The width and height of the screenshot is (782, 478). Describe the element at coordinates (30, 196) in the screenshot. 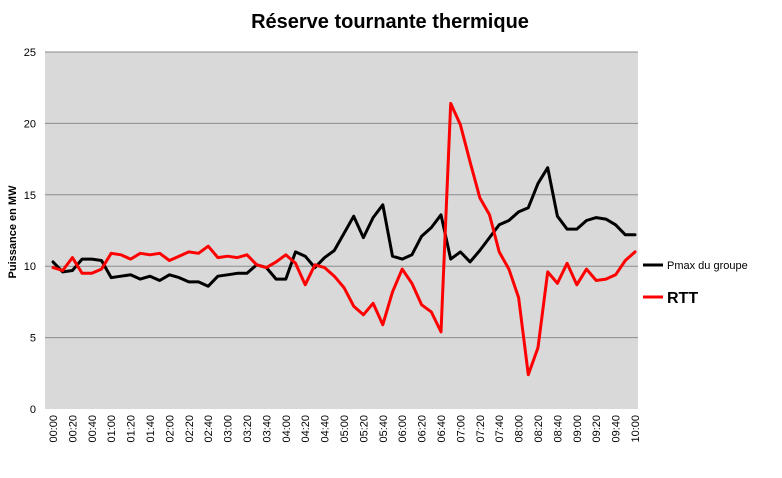

I see `y-tick-label: 15` at that location.